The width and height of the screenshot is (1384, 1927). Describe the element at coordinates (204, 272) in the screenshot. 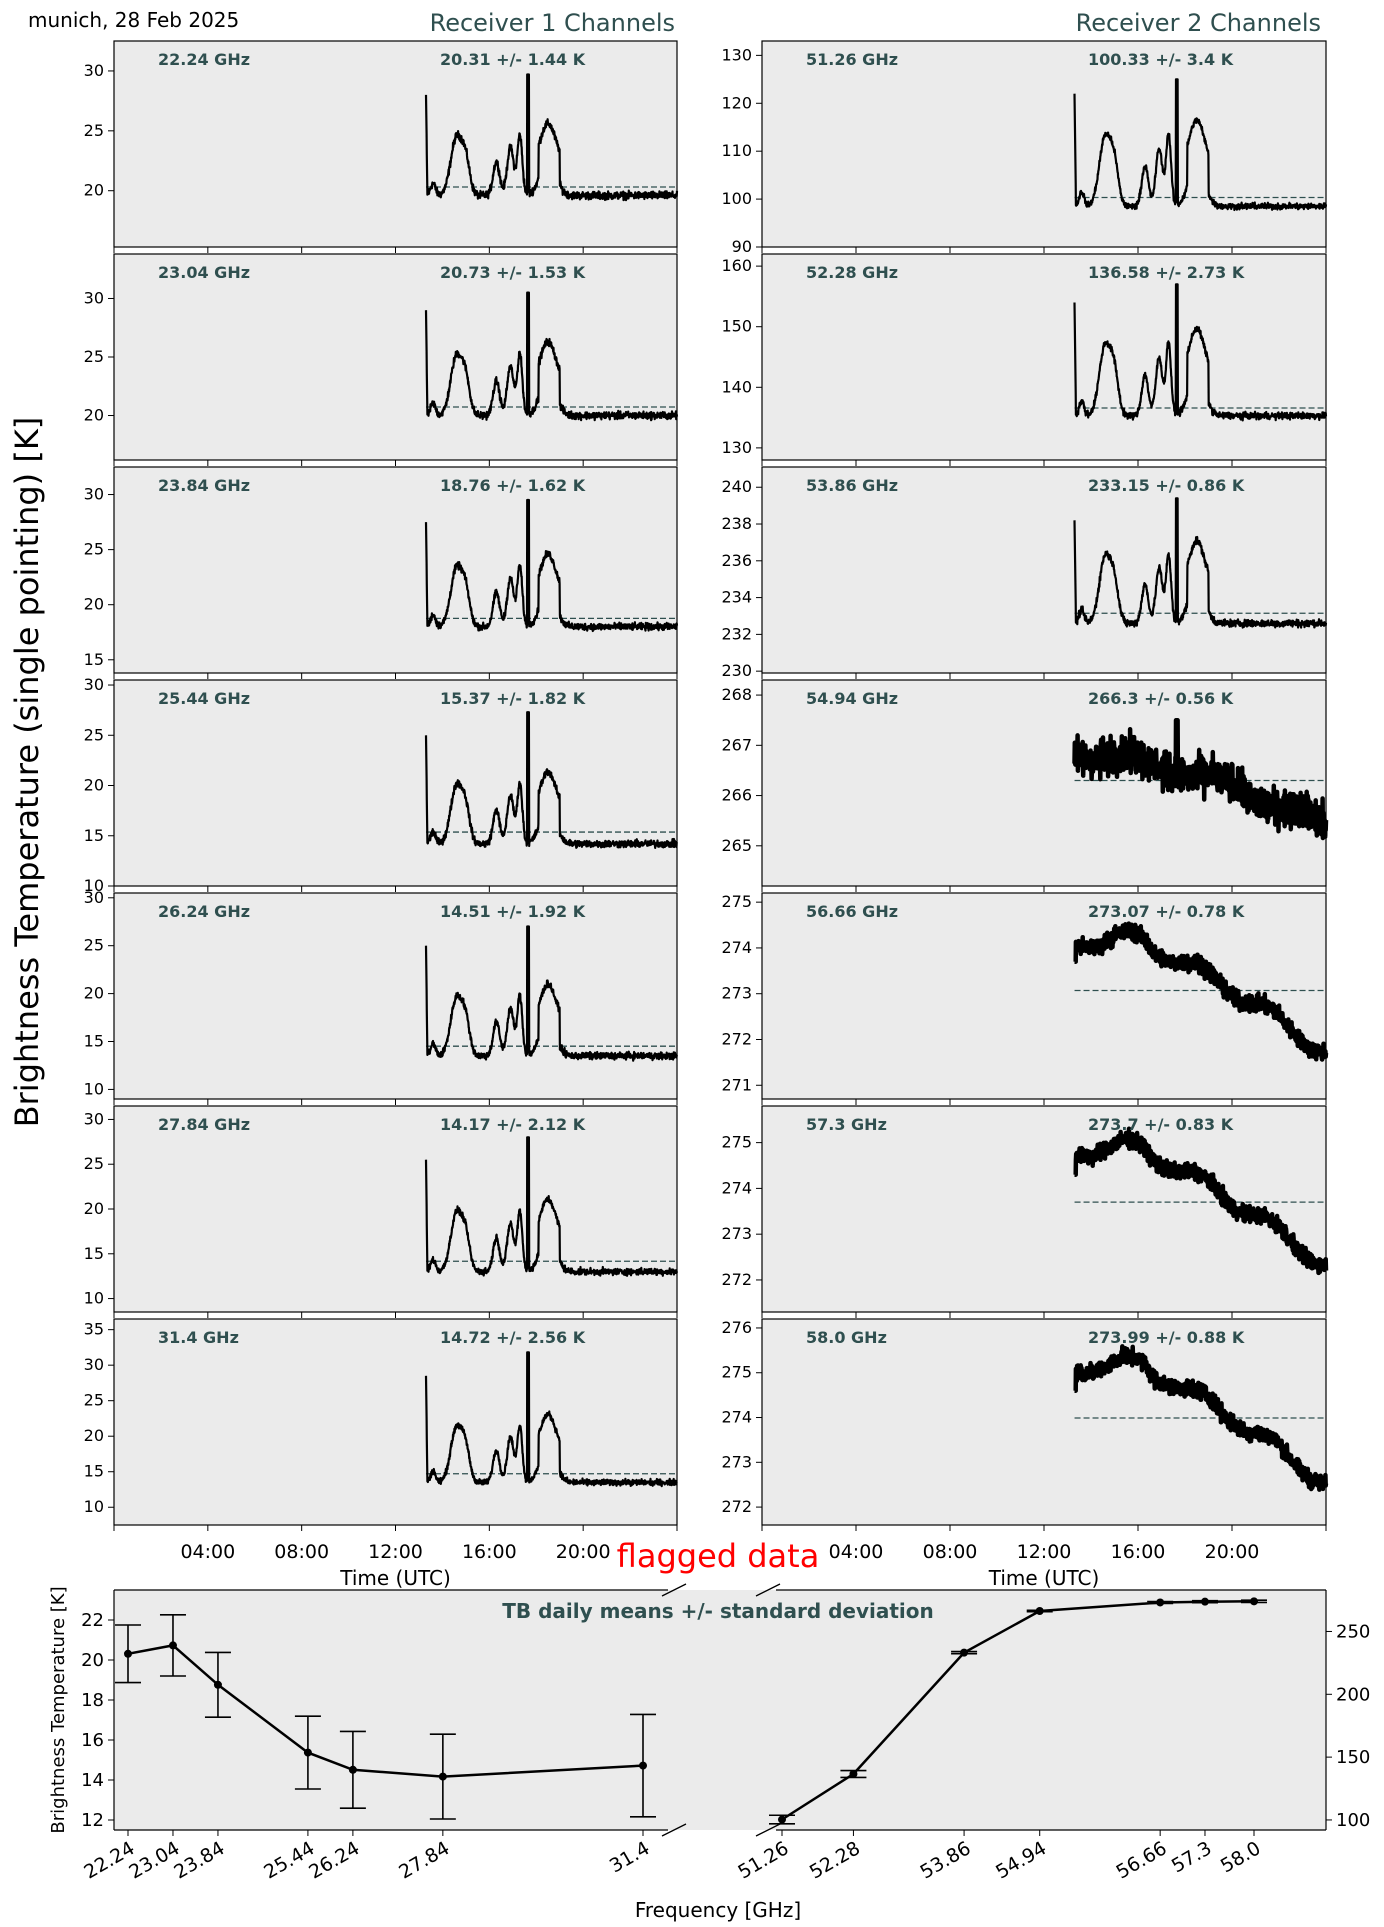

I see `channel-frequency-label: 23.04 GHz` at that location.